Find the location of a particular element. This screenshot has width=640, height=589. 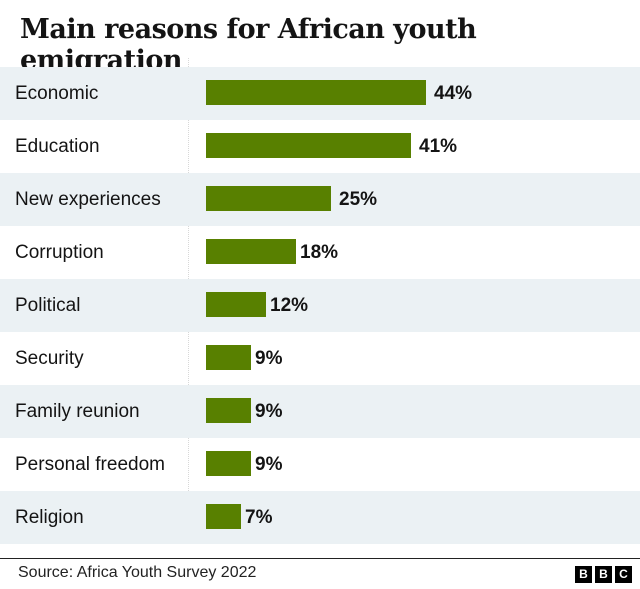

bar-row: Corruption 18% is located at coordinates (320, 252).